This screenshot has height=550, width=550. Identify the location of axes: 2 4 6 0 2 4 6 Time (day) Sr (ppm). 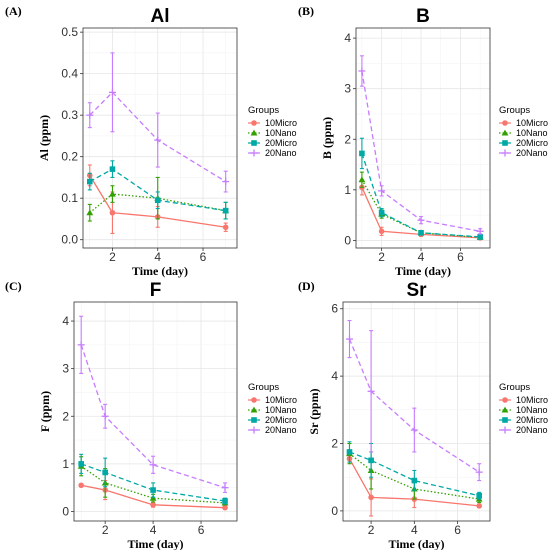
(384, 426).